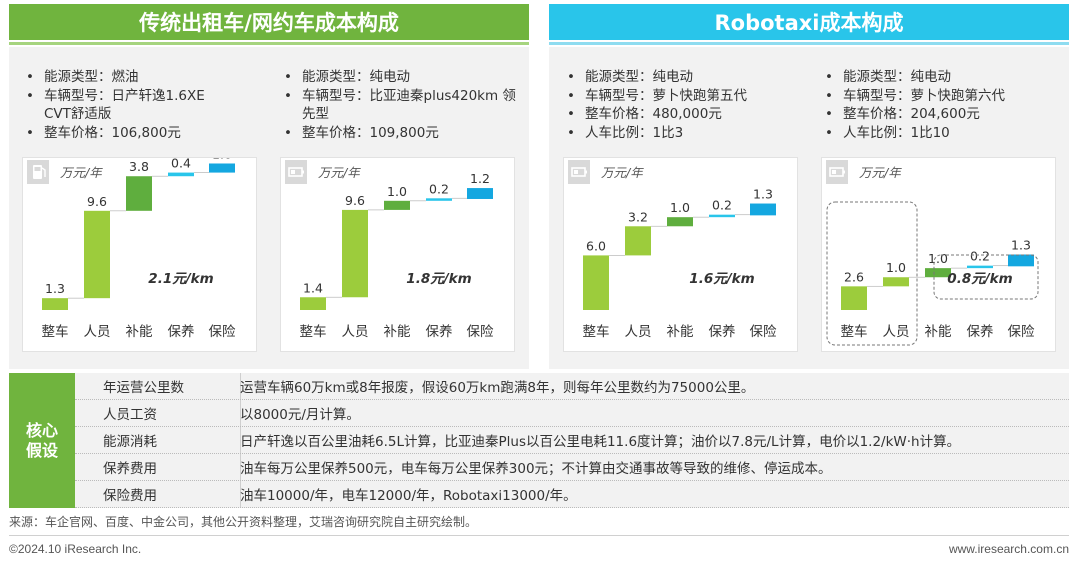 Image resolution: width=1080 pixels, height=564 pixels. I want to click on footer-rule, so click(539, 535).